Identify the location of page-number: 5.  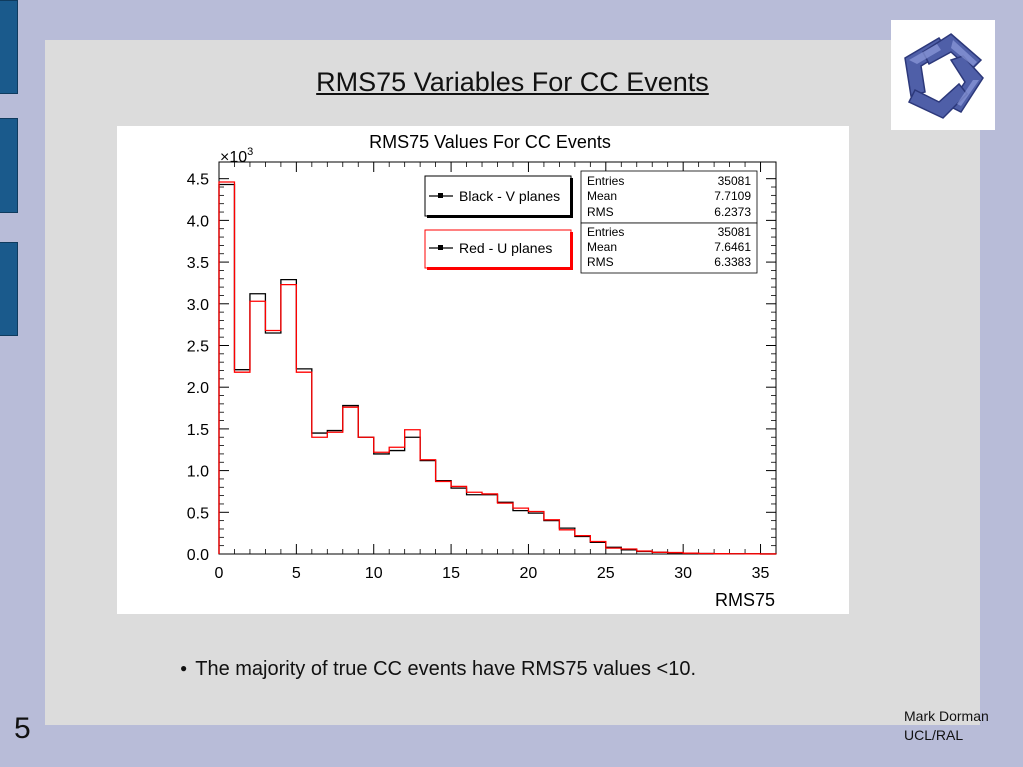
(22, 728).